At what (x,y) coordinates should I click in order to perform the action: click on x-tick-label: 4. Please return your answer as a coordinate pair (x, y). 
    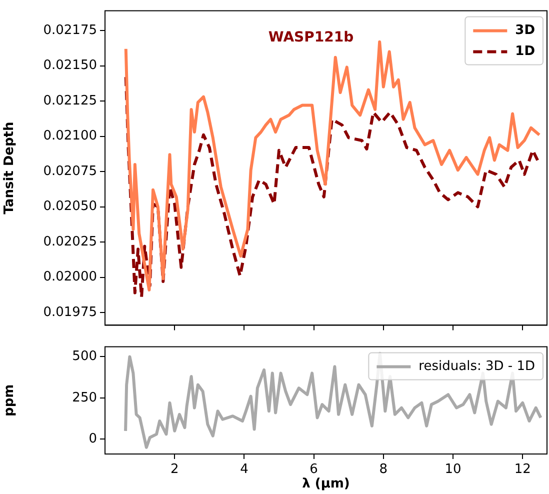
    Looking at the image, I should click on (244, 470).